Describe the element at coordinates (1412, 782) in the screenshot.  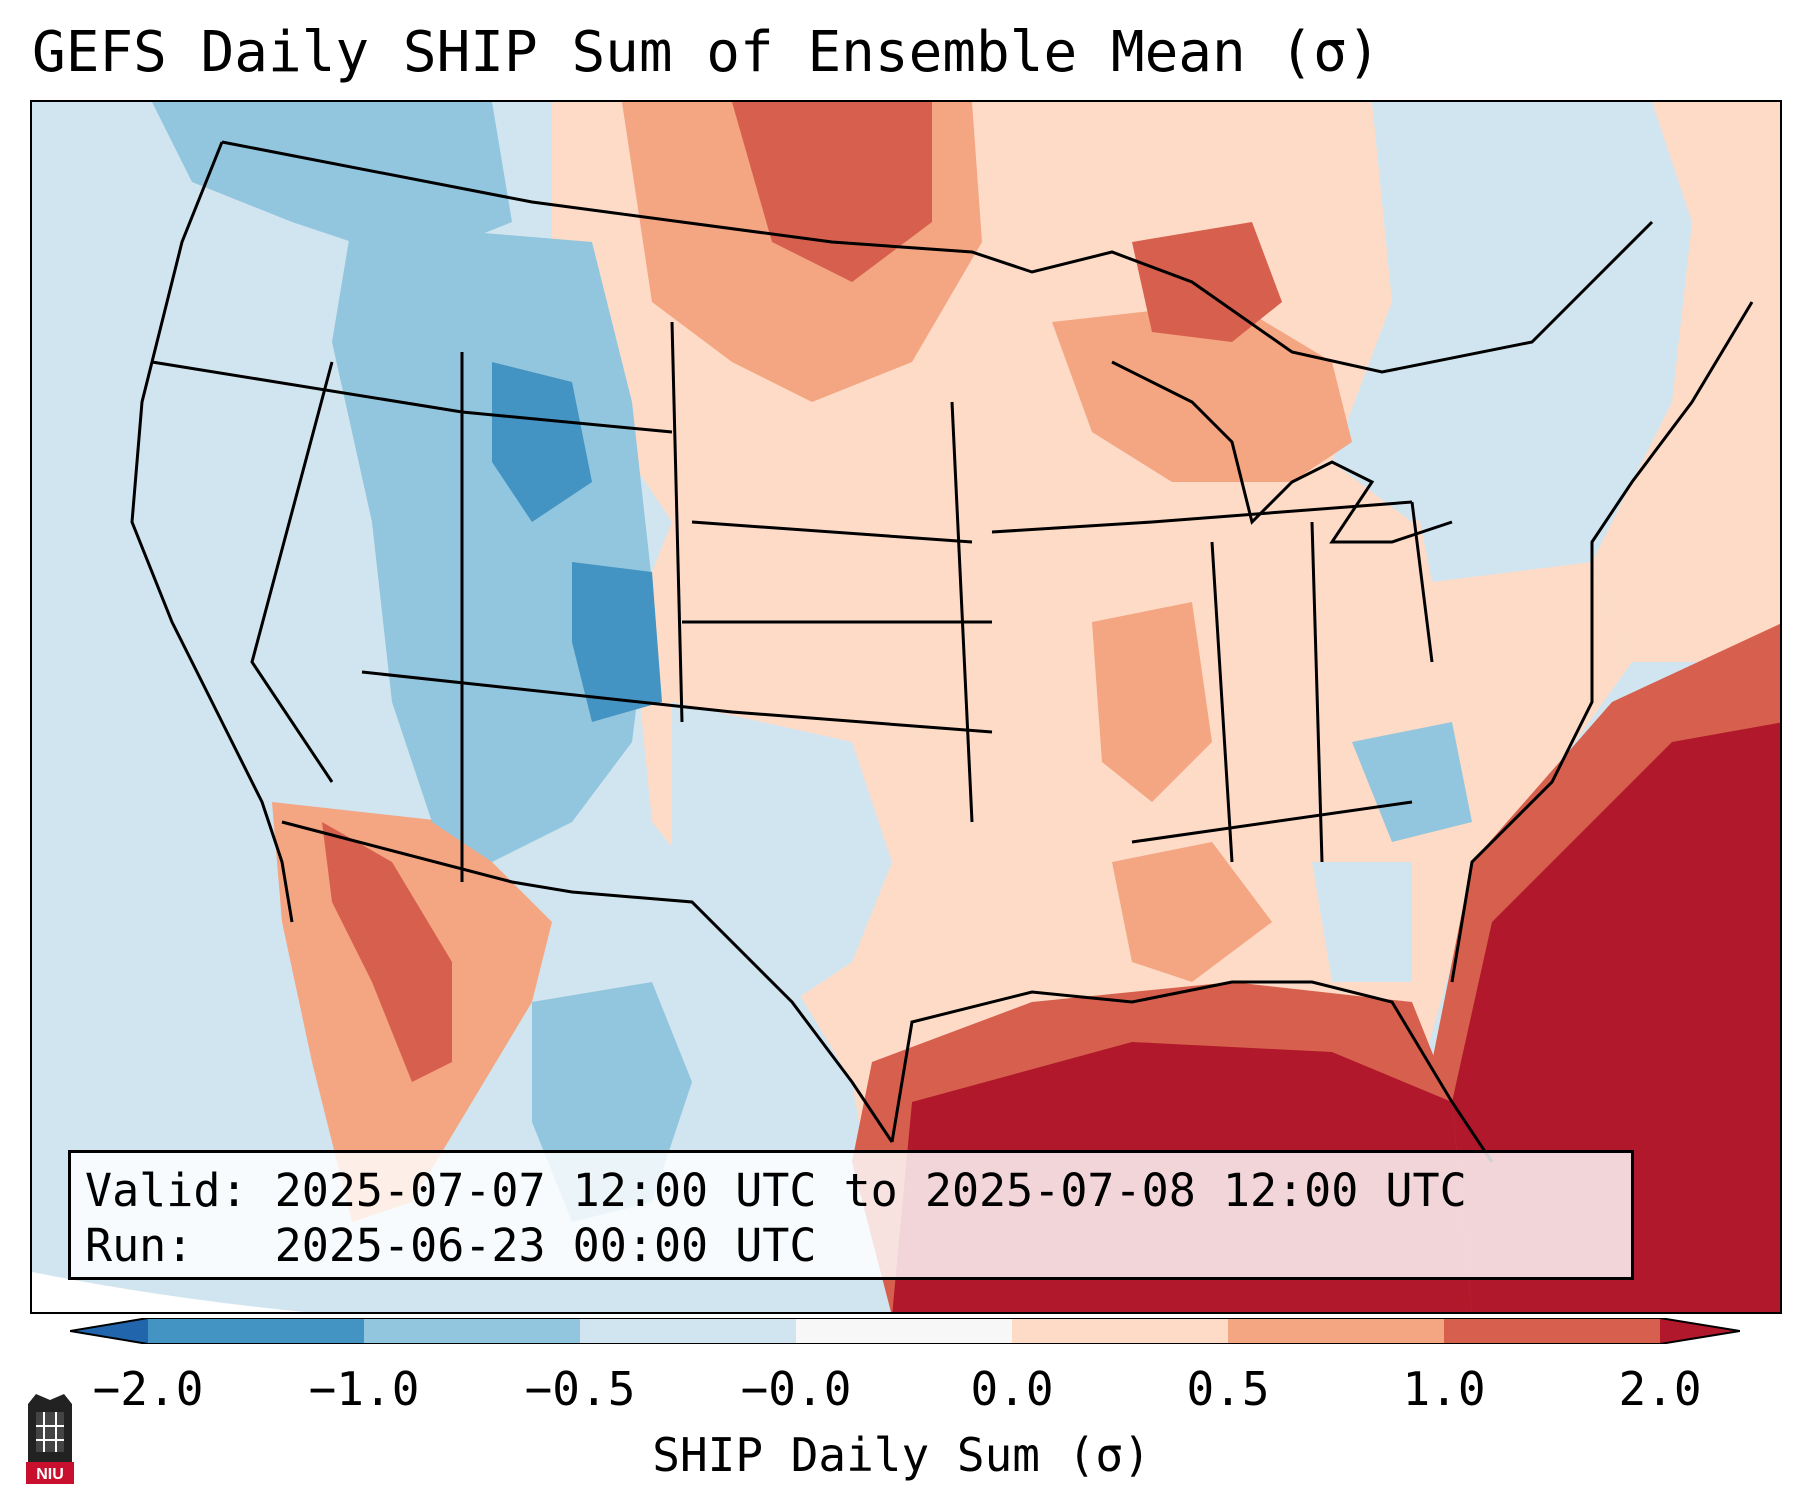
I see `cool-region-carolinas` at that location.